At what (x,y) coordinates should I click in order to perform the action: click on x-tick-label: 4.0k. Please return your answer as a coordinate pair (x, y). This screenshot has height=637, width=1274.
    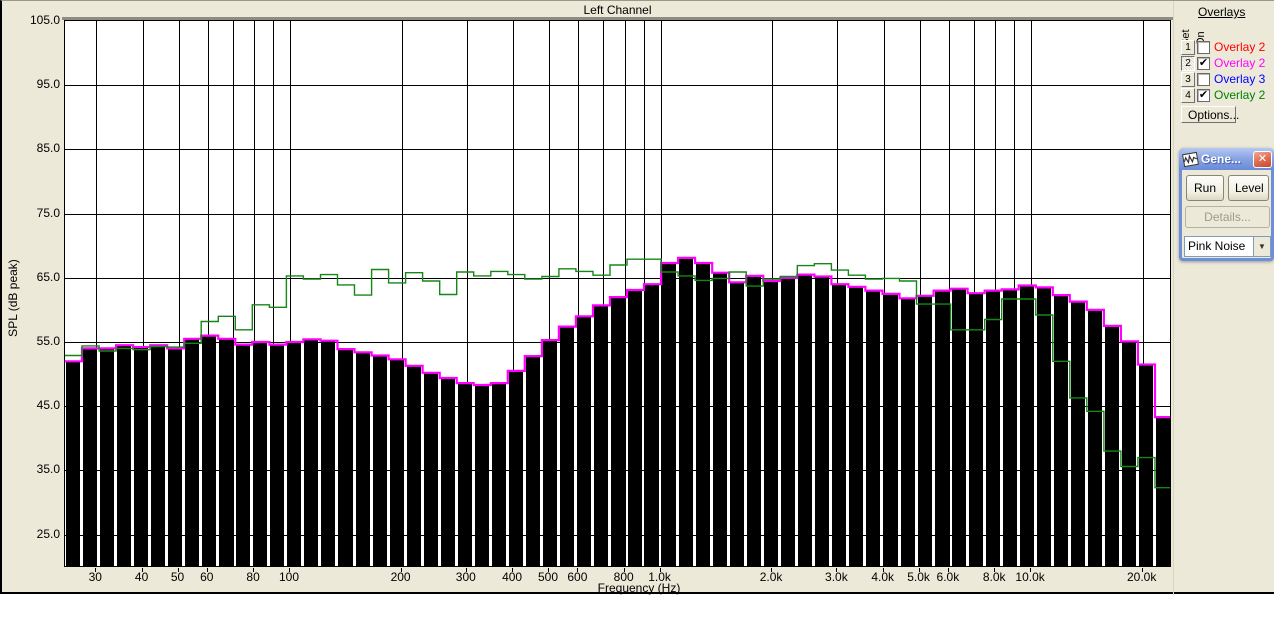
    Looking at the image, I should click on (883, 577).